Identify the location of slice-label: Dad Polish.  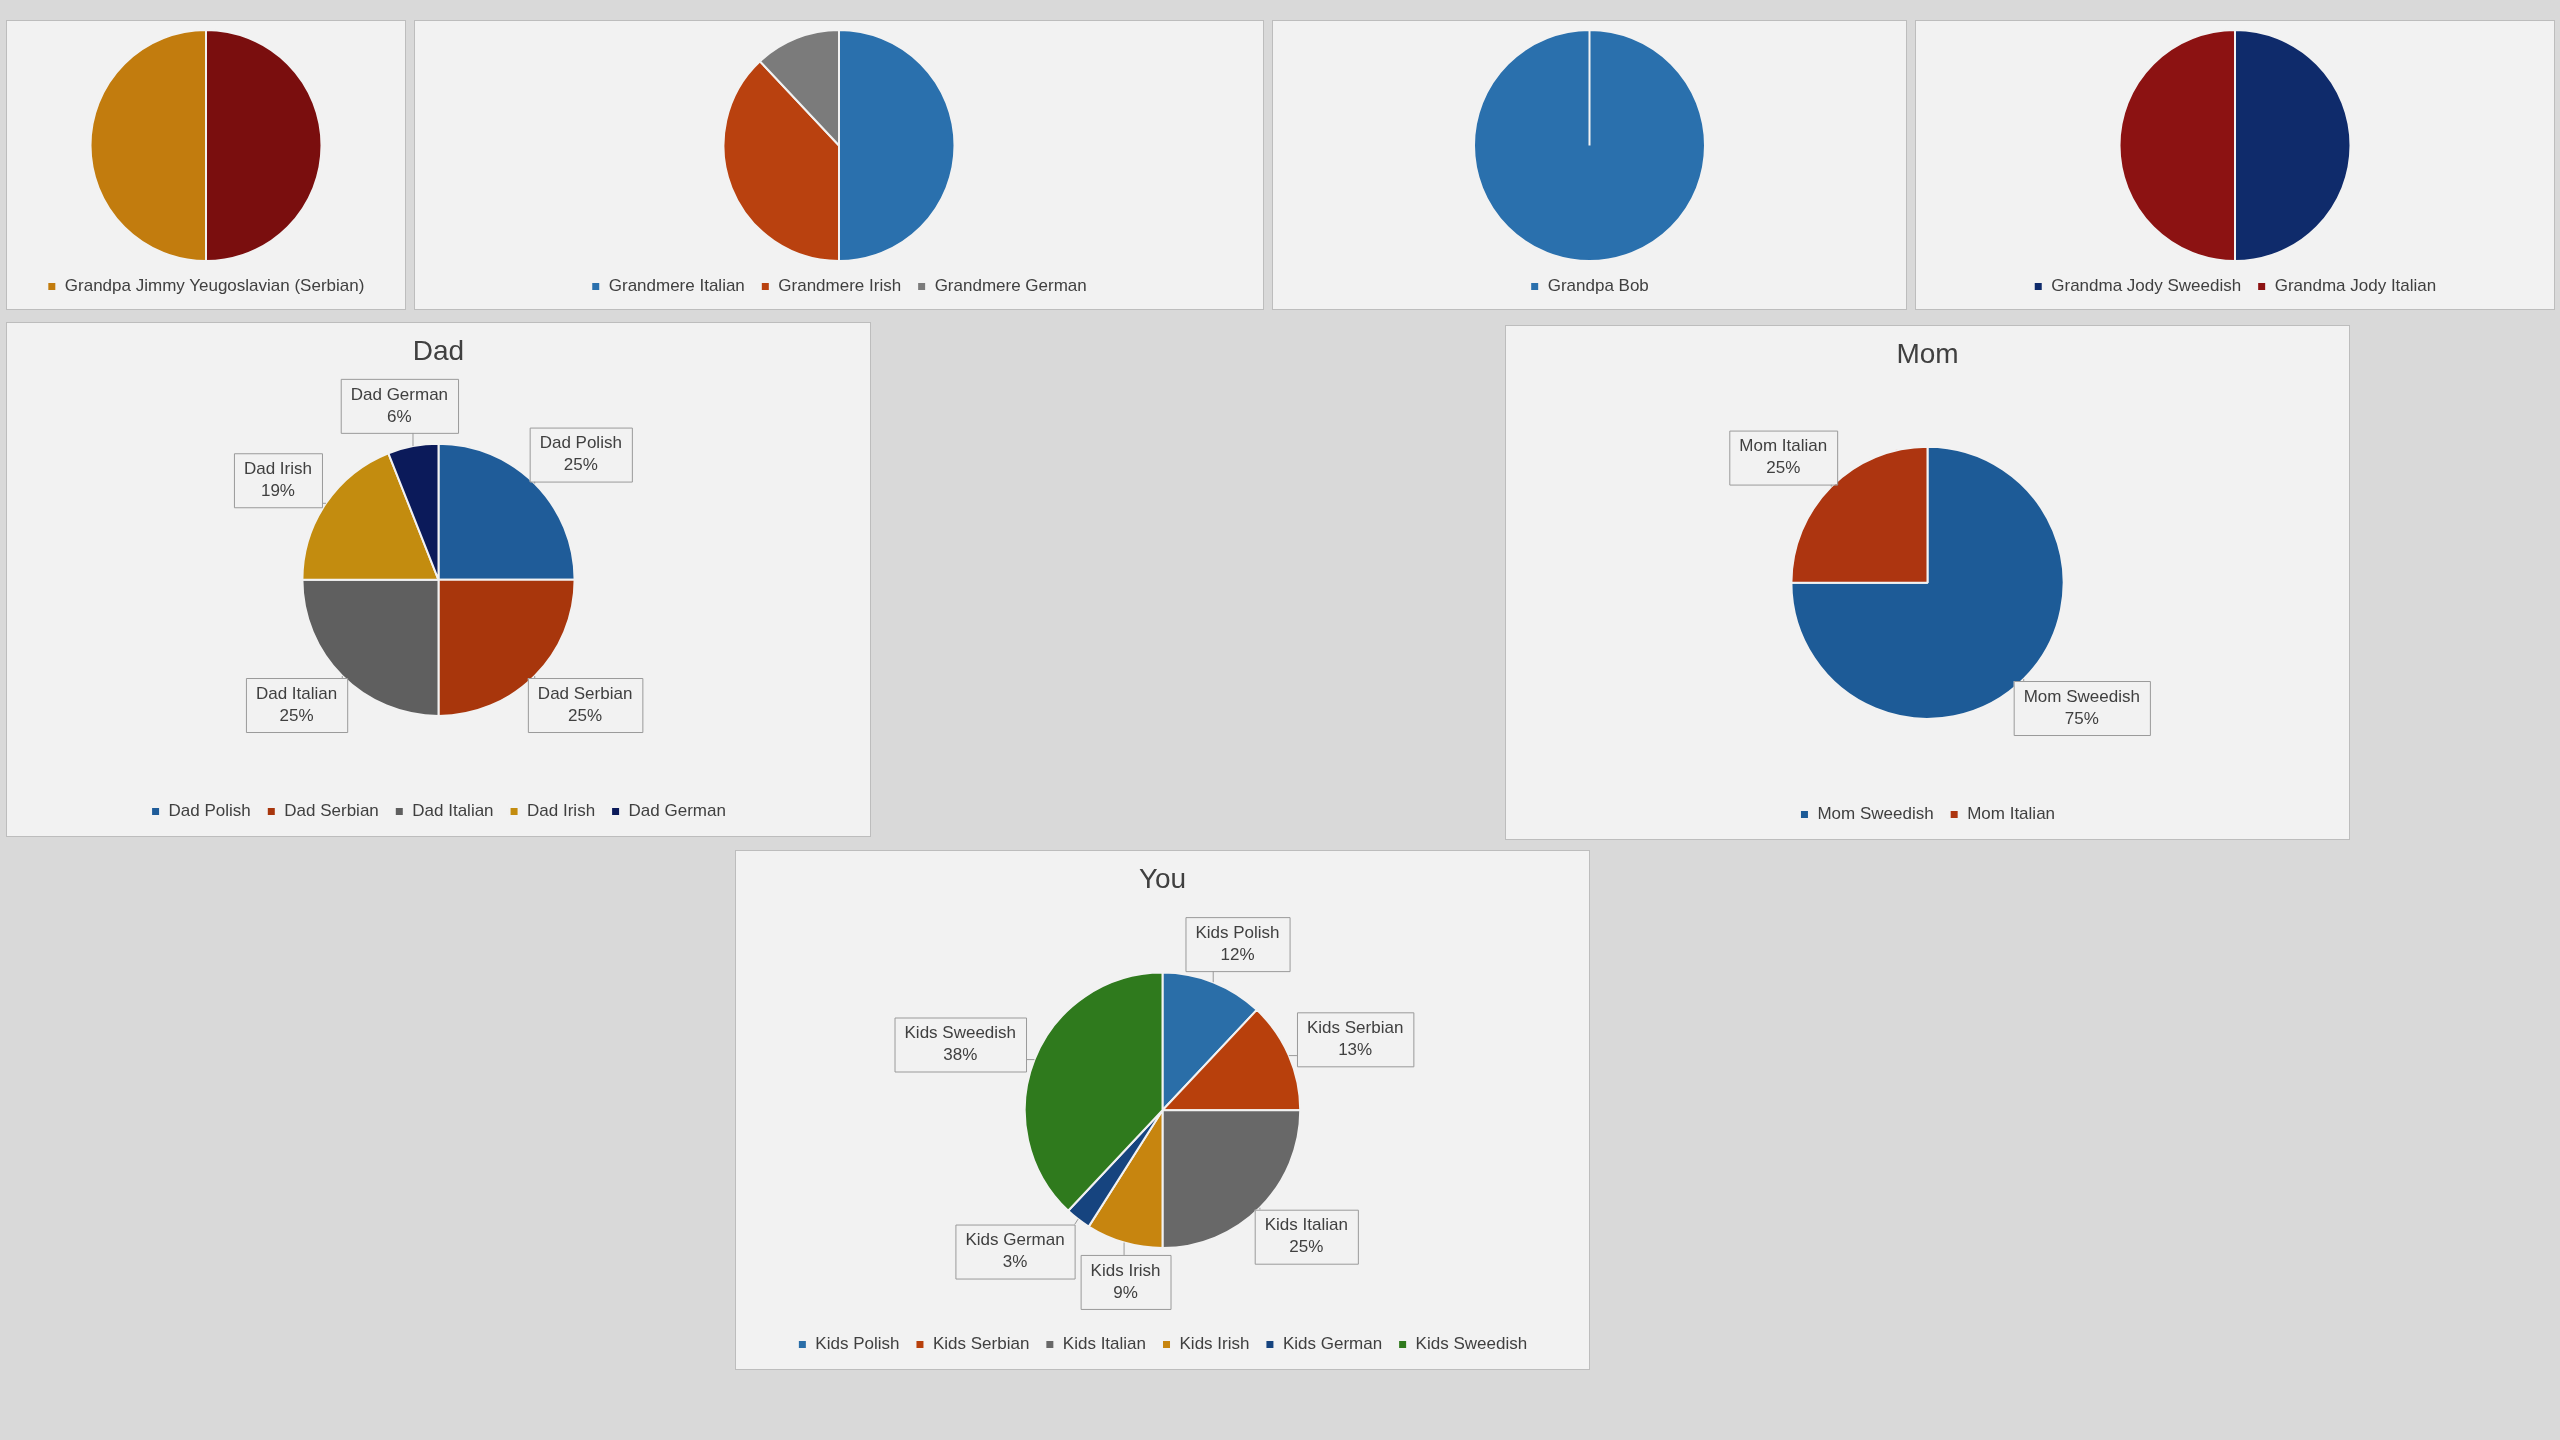
(580, 443).